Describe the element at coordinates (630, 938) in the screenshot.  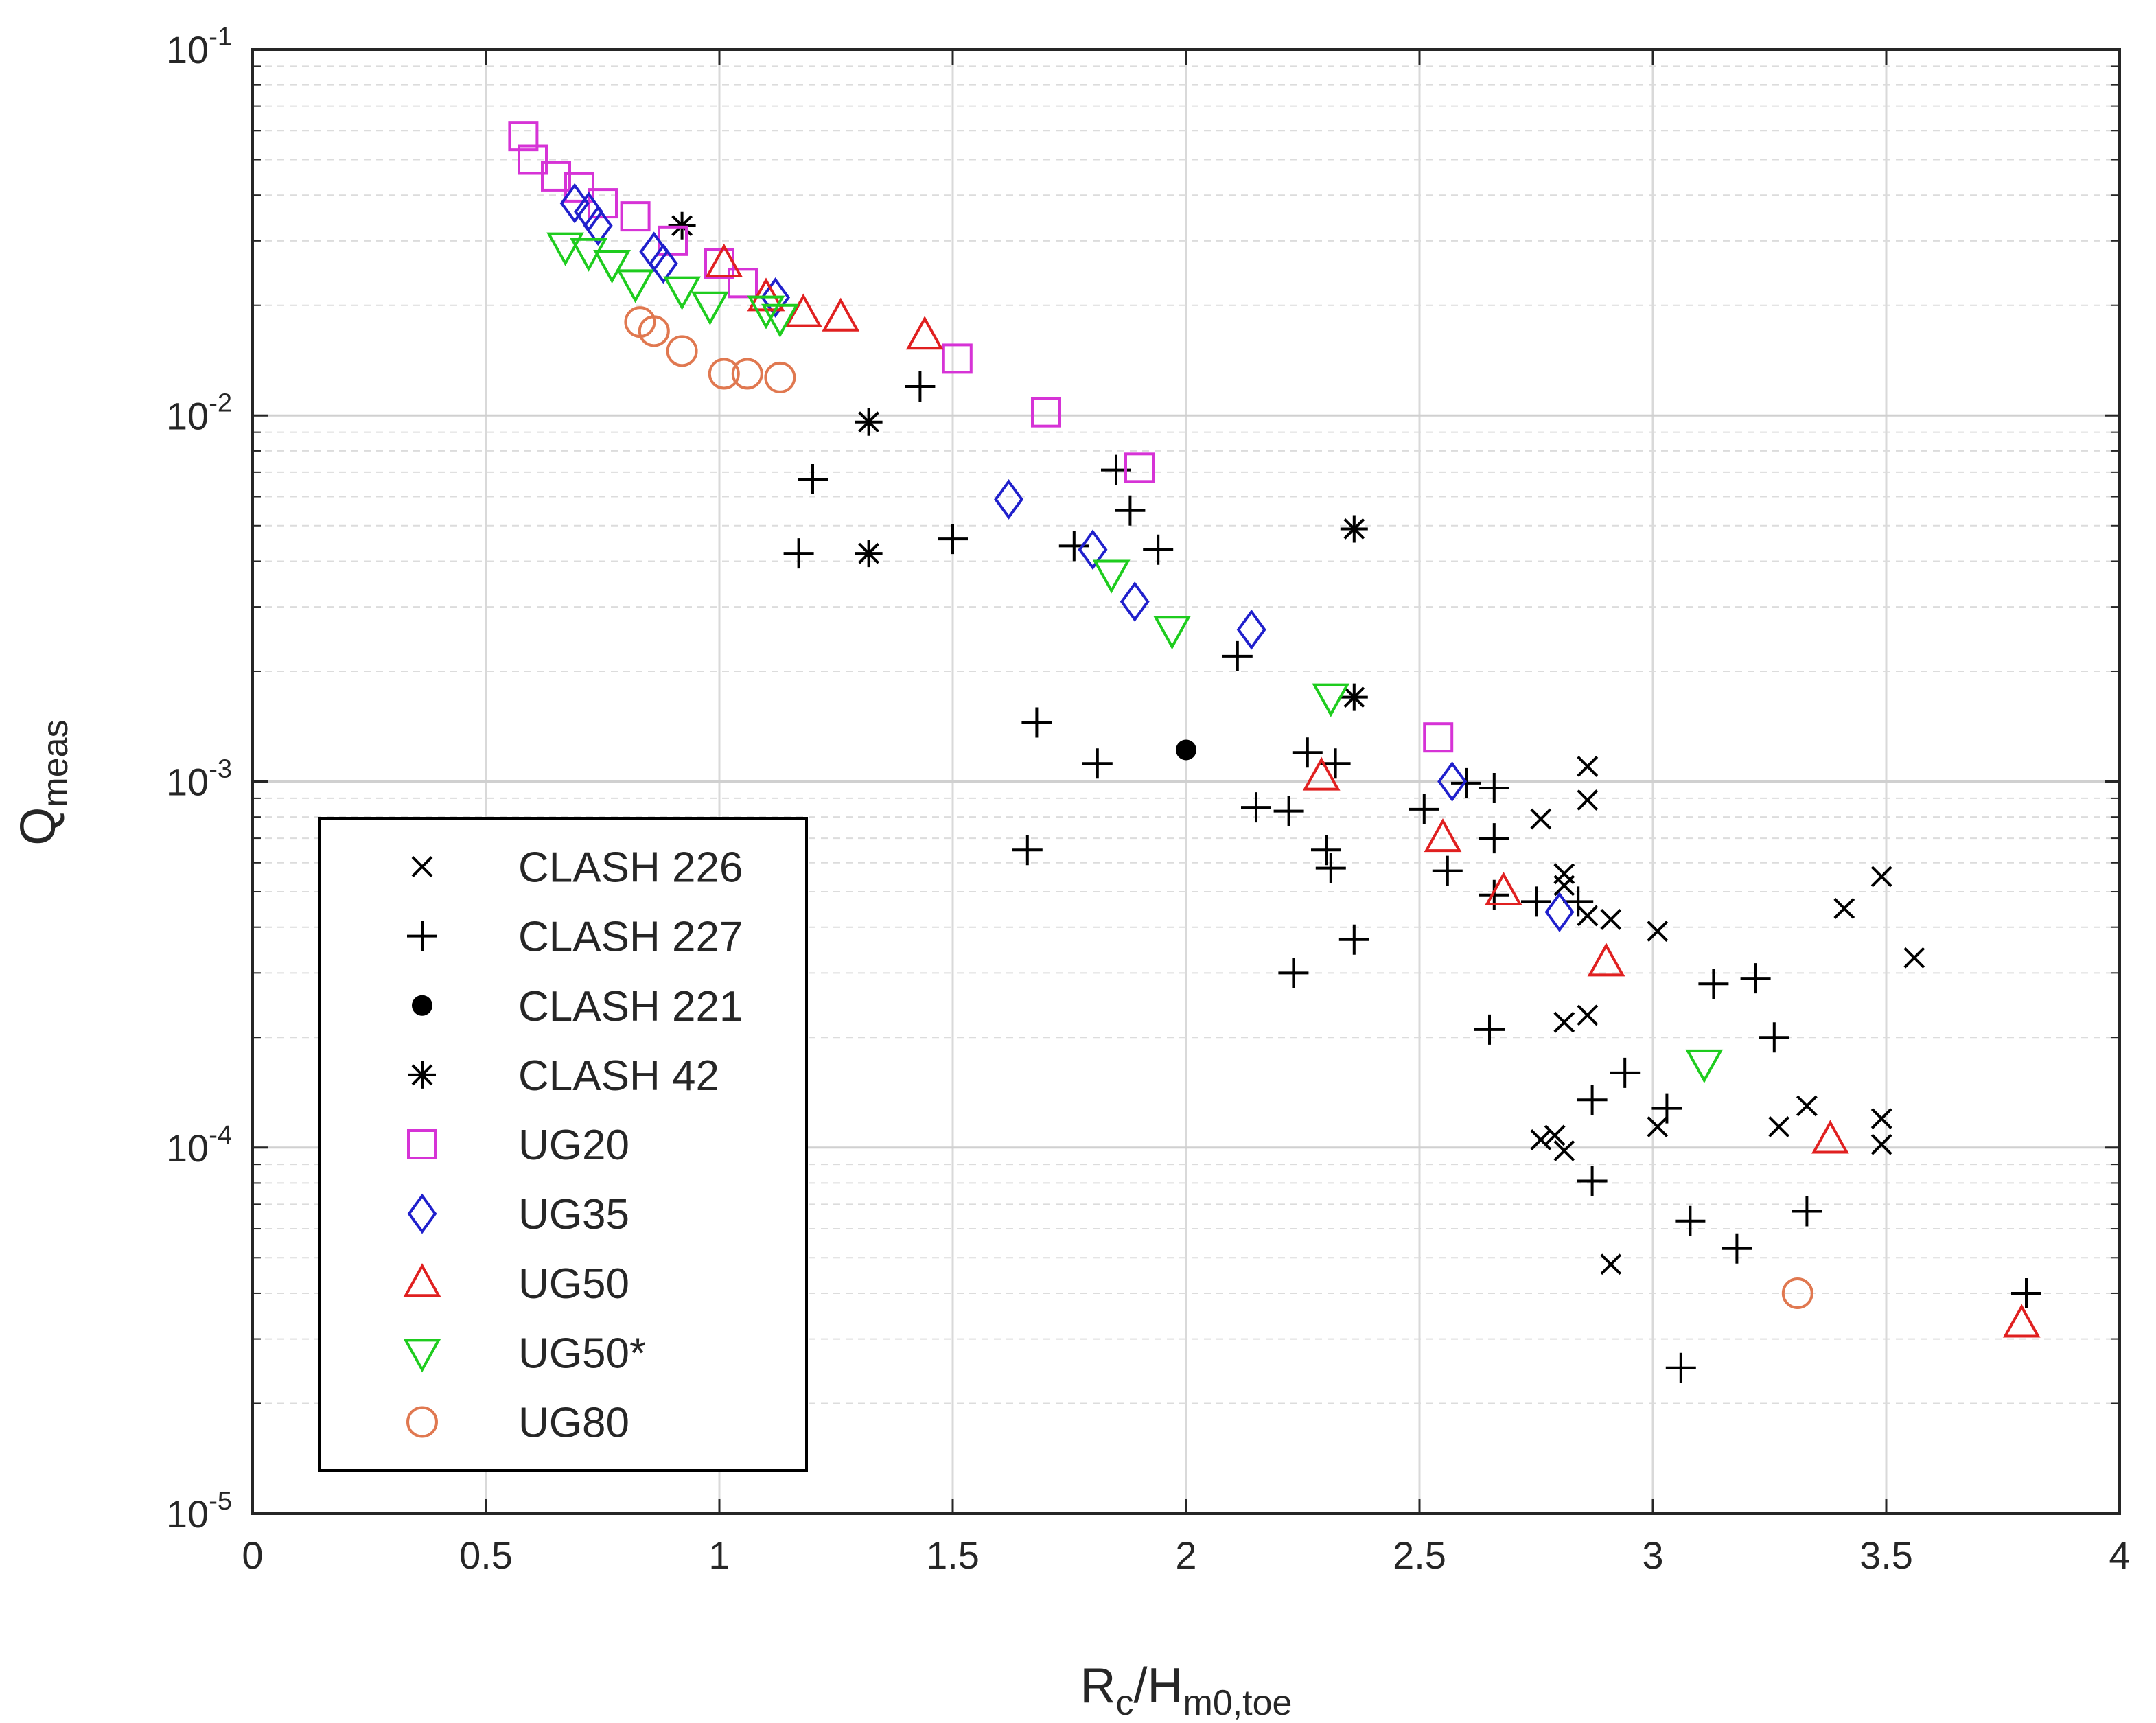
I see `legend-label: CLASH 227` at that location.